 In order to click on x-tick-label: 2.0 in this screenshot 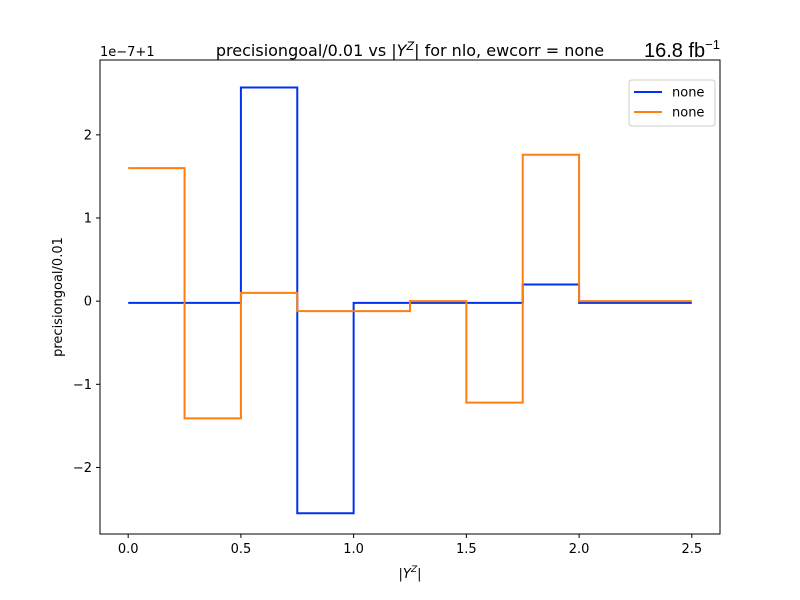, I will do `click(579, 549)`.